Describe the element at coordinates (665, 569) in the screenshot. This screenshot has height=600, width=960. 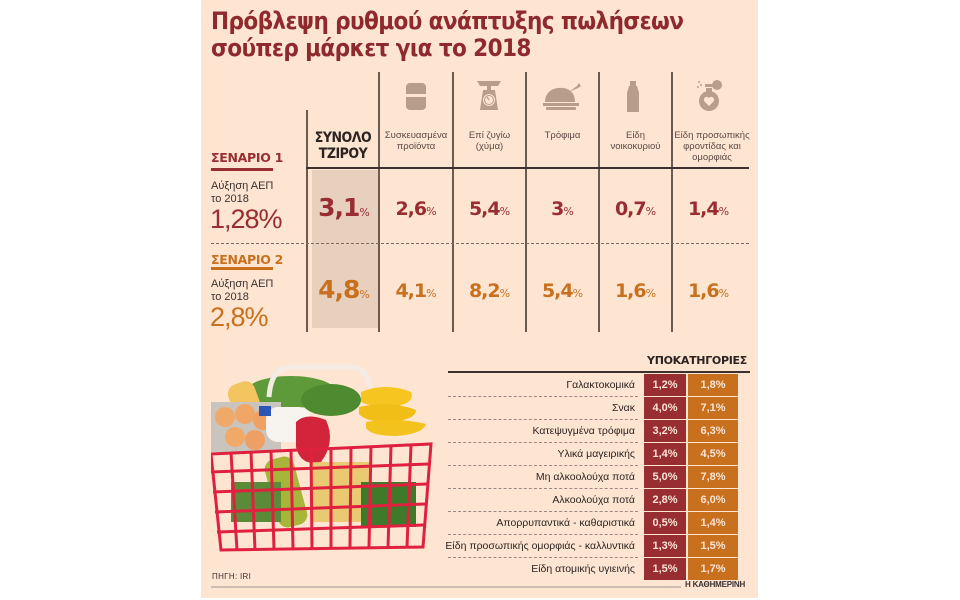
I see `scenario-1-cell: 1,5%` at that location.